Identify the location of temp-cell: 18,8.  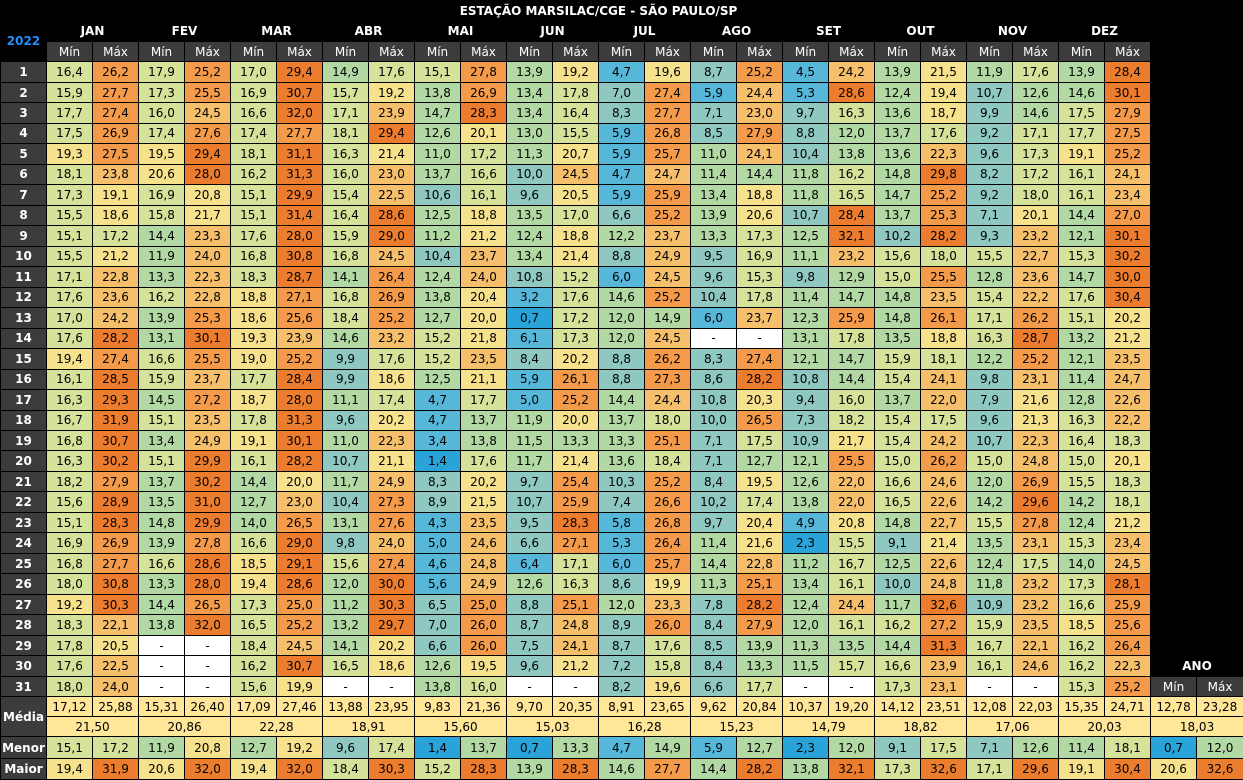
(759, 195).